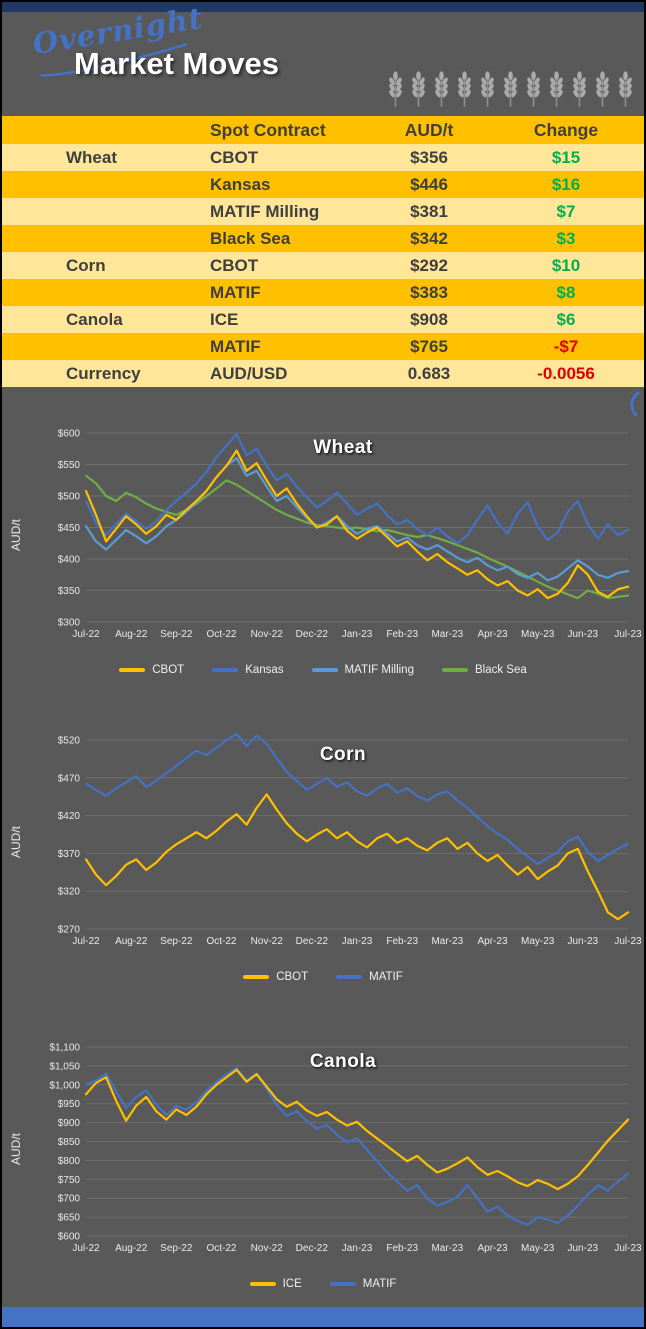  I want to click on contract-label: AUD/USD, so click(249, 373).